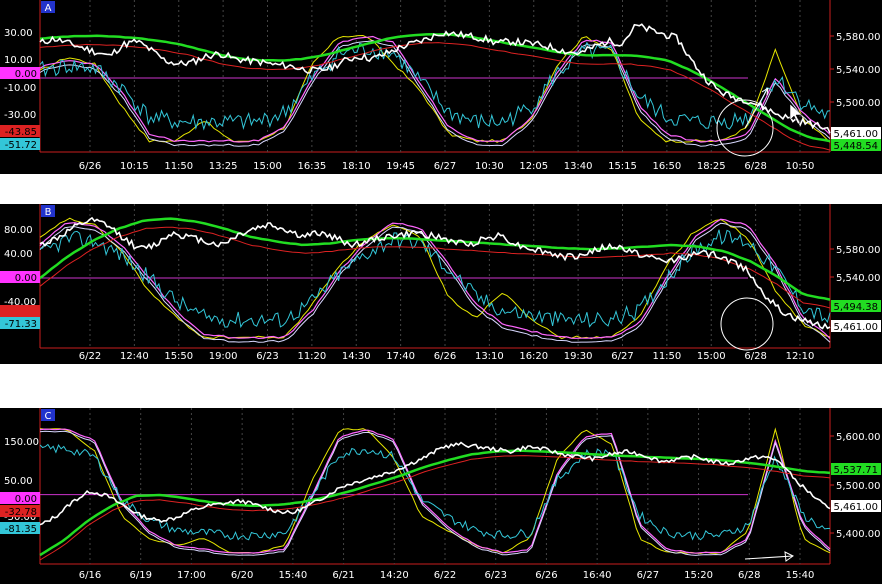 The image size is (882, 584). Describe the element at coordinates (134, 356) in the screenshot. I see `x-tick-label: 12:40` at that location.